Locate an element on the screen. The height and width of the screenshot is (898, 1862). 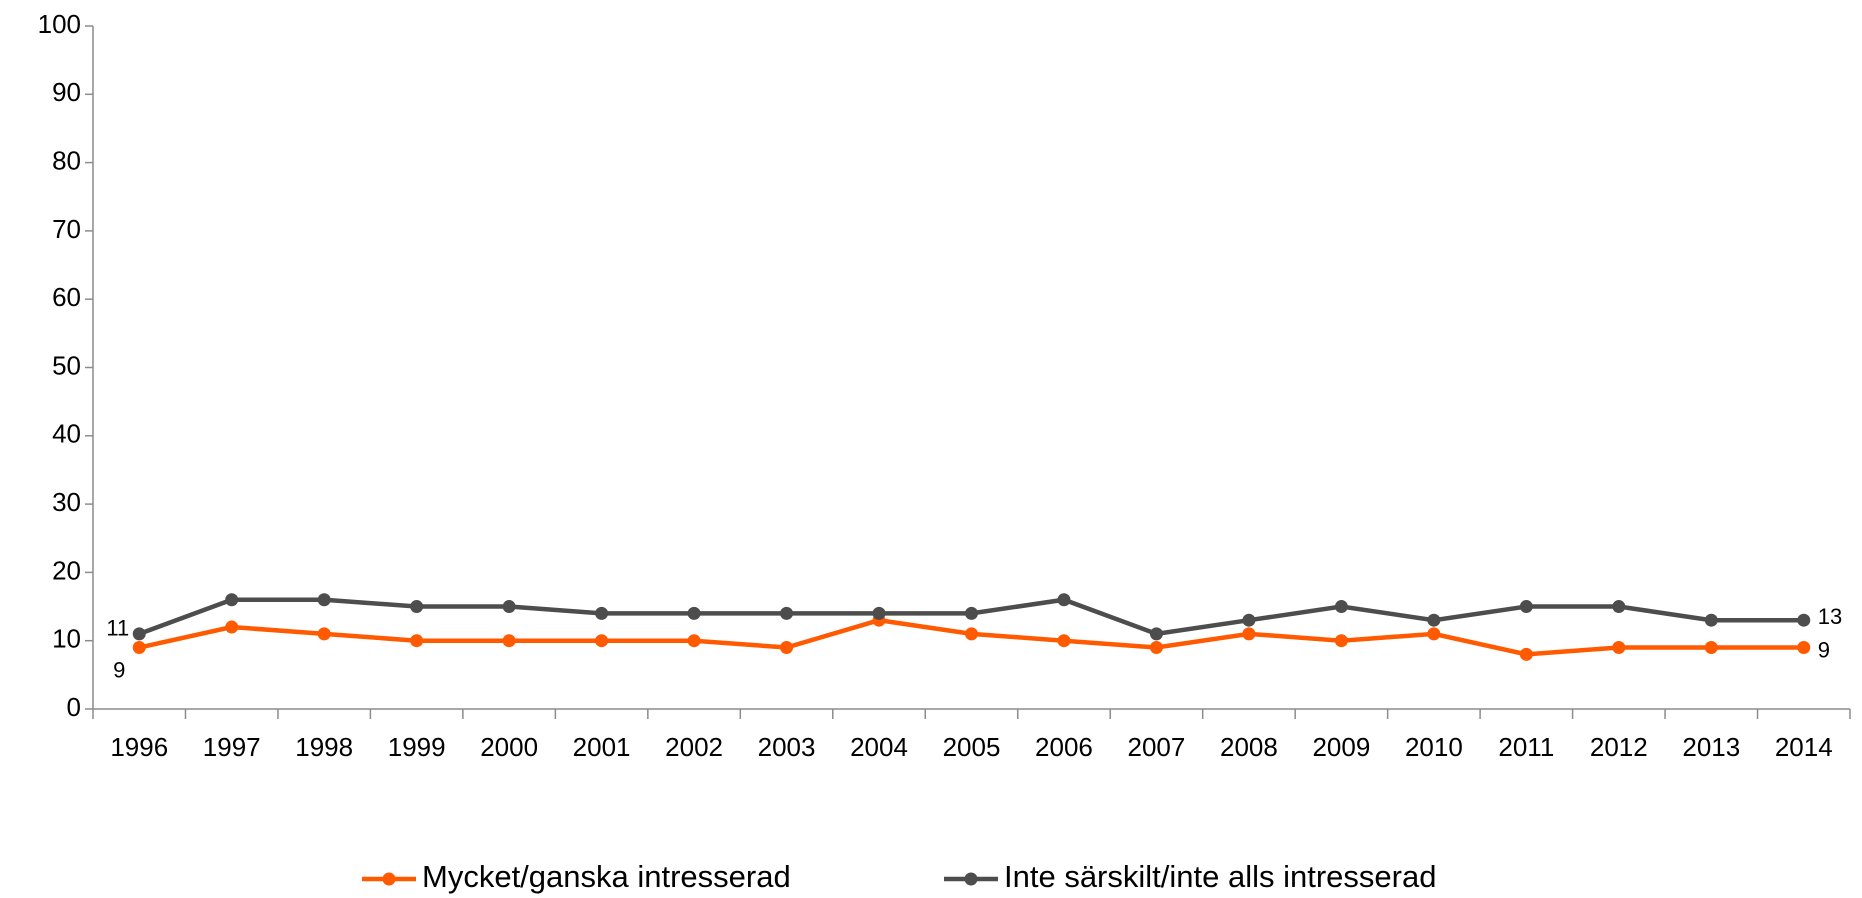
y-tick-label: 30 is located at coordinates (66, 502).